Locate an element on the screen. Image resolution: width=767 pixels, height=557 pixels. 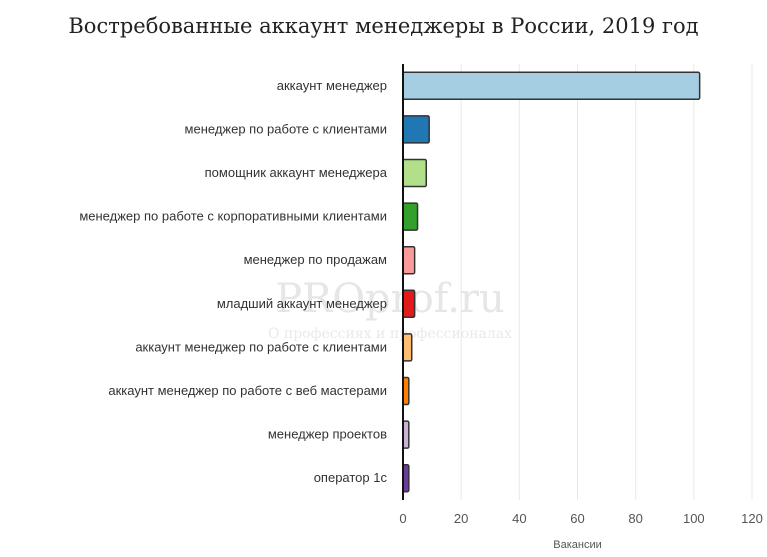
tick-label: 40 is located at coordinates (519, 518).